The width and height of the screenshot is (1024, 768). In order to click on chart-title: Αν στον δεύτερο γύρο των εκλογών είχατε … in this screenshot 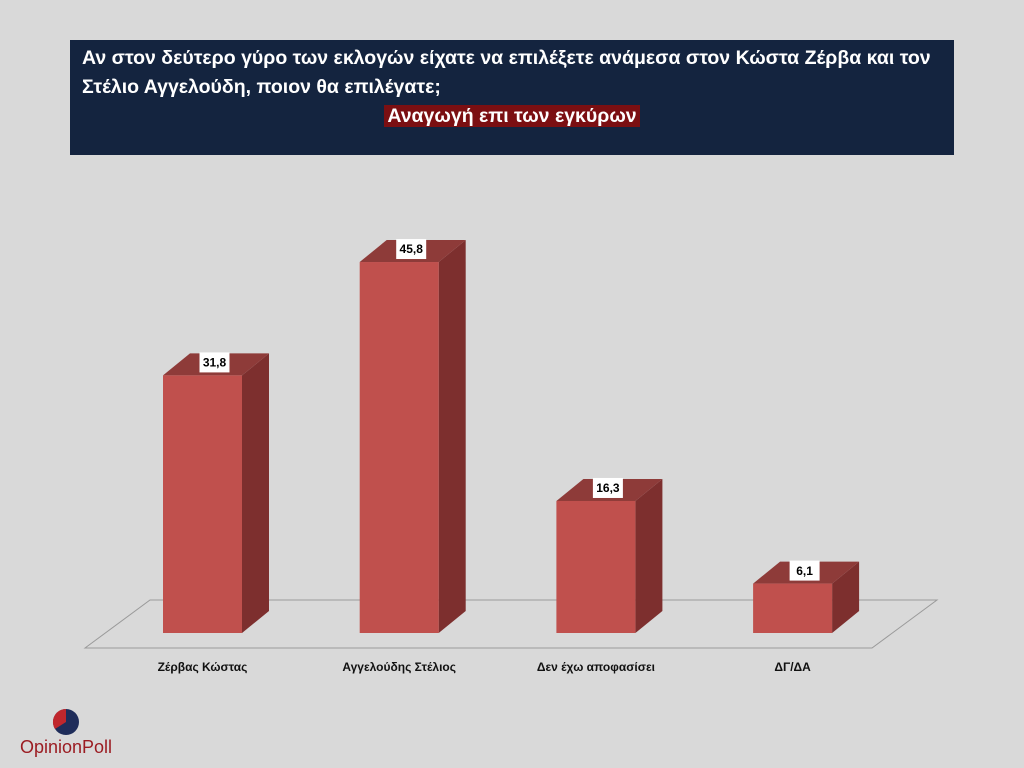, I will do `click(506, 72)`.